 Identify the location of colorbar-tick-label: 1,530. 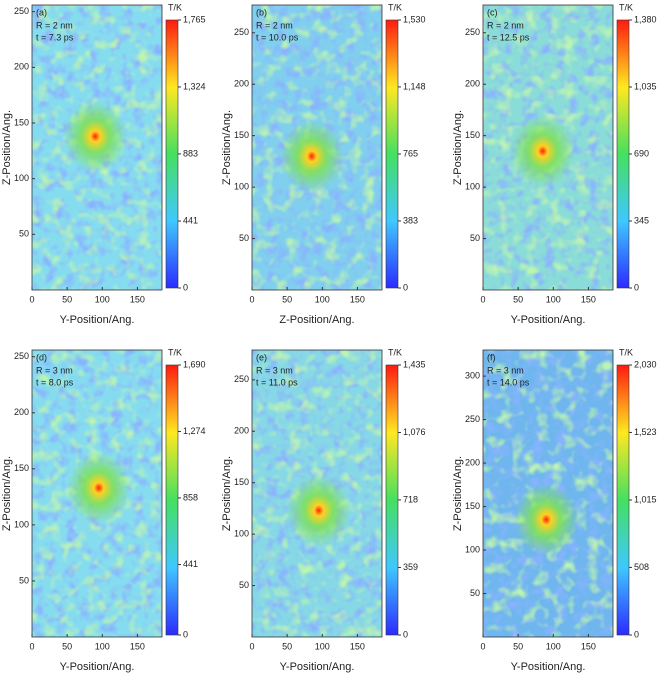
(414, 19).